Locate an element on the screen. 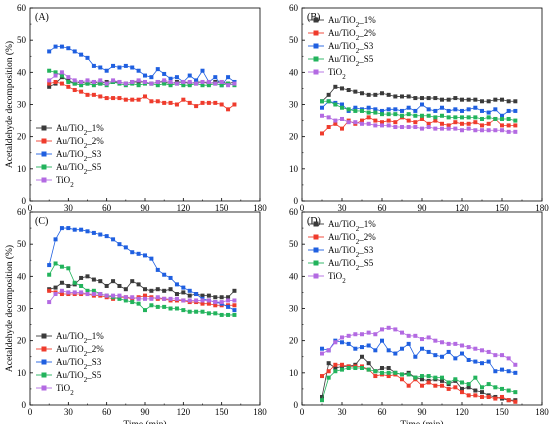 Image resolution: width=550 pixels, height=424 pixels. legend-label: TiO2 is located at coordinates (65, 390).